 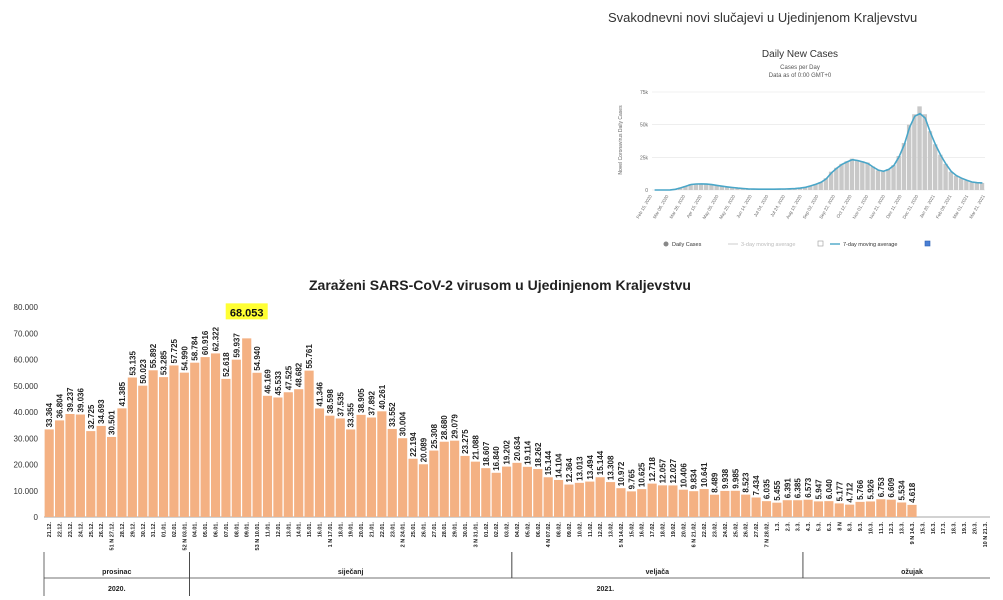 I want to click on bar-value-label: 25.308, so click(x=434, y=436).